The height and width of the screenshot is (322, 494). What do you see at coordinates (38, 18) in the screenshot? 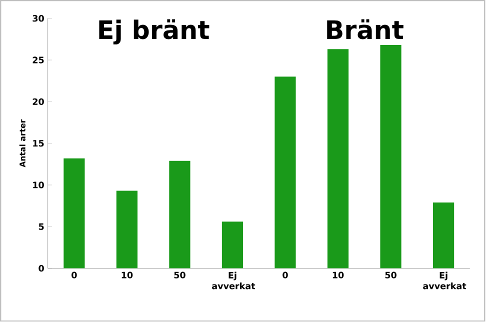
I see `y-tick-label: 30` at bounding box center [38, 18].